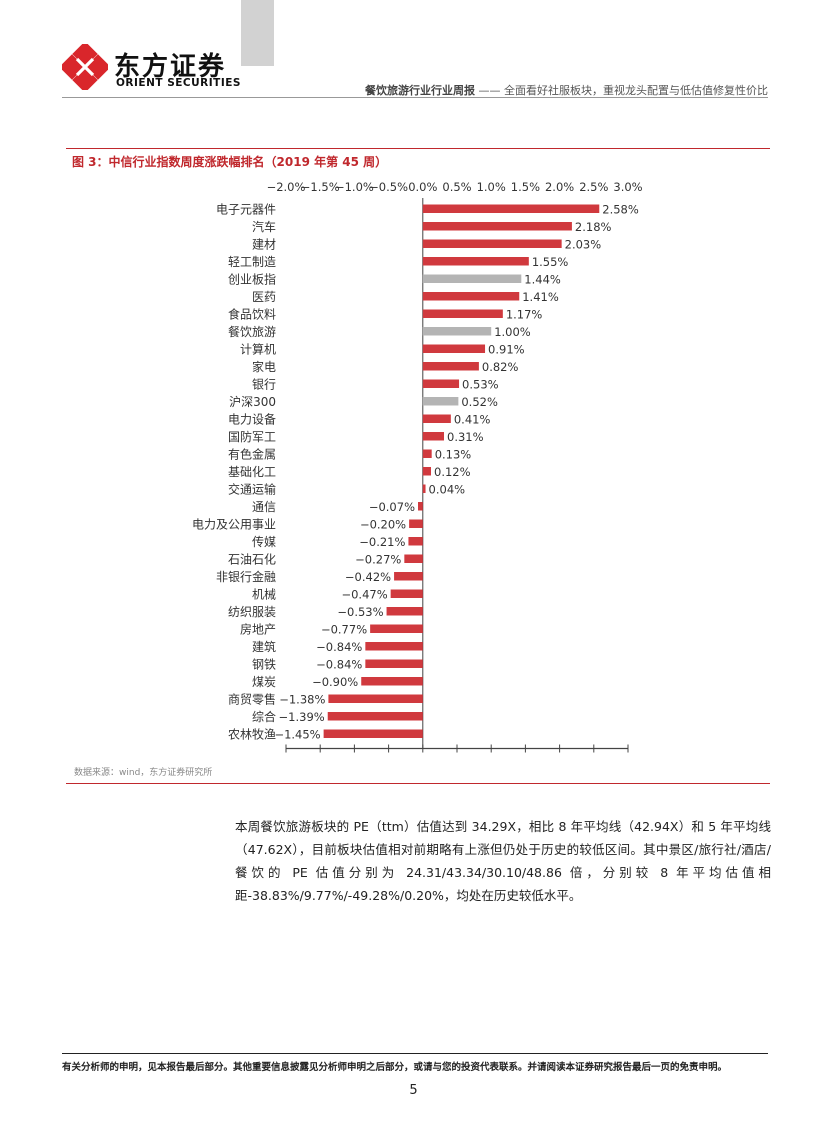 The image size is (827, 1122). What do you see at coordinates (264, 646) in the screenshot?
I see `category-label: 建筑` at bounding box center [264, 646].